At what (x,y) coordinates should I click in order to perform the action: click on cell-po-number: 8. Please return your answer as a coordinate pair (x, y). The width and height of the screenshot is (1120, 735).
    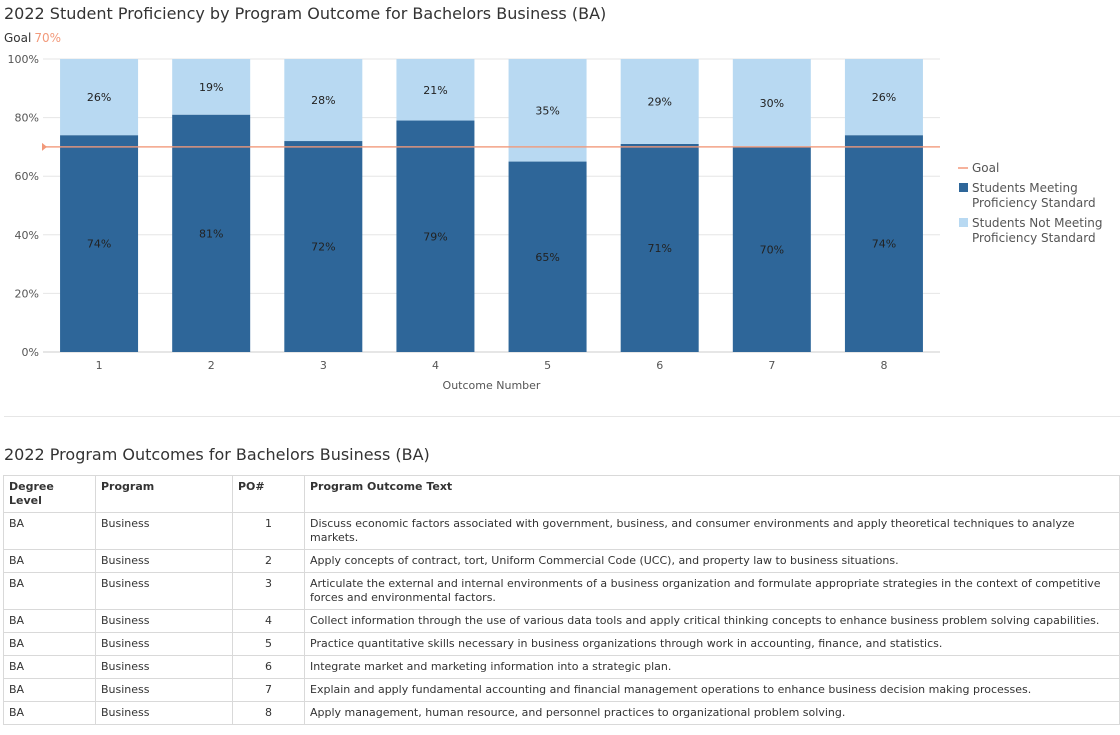
    Looking at the image, I should click on (268, 713).